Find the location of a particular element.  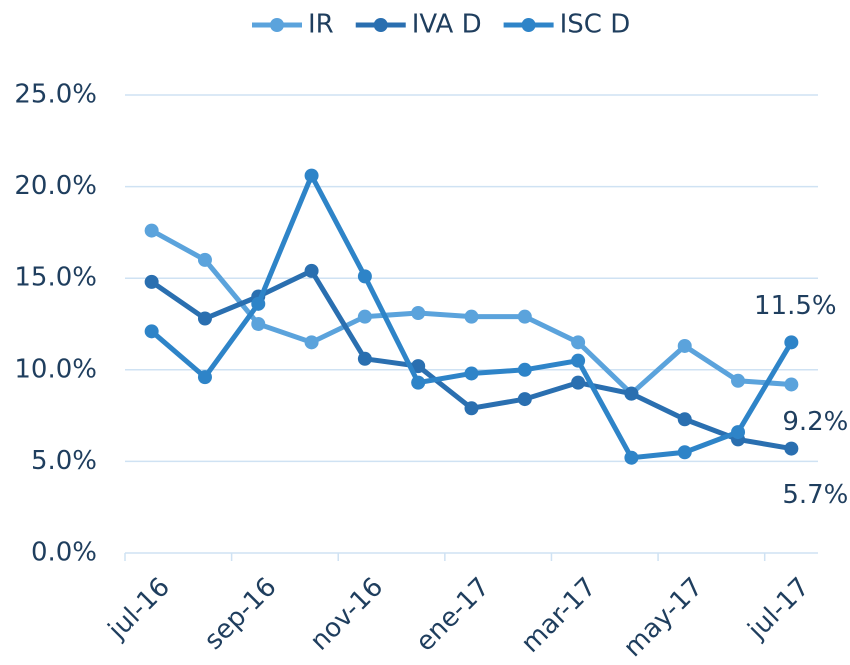

y-tick-label: 10.0% is located at coordinates (55, 369).